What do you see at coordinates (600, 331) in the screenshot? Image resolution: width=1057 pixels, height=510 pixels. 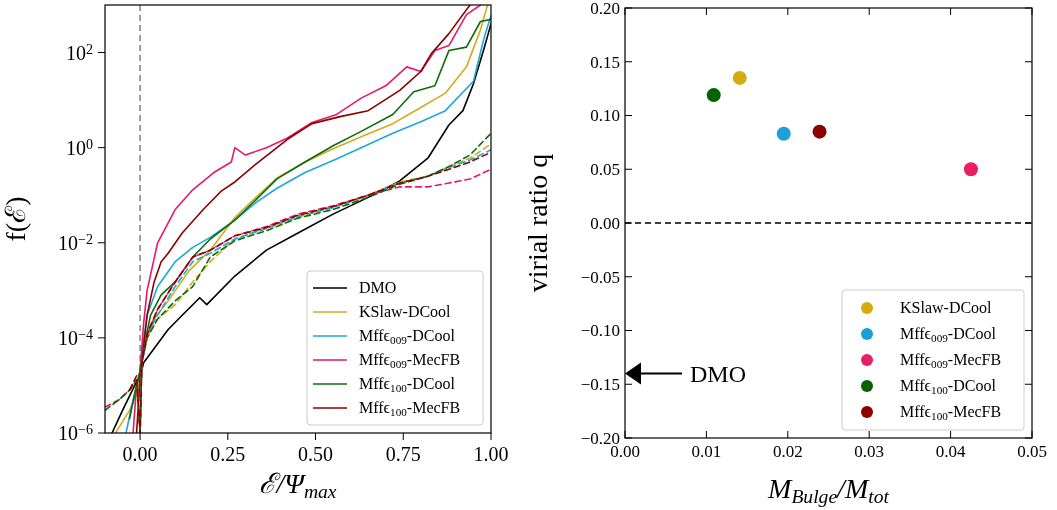 I see `y-tick-label: −0.10` at bounding box center [600, 331].